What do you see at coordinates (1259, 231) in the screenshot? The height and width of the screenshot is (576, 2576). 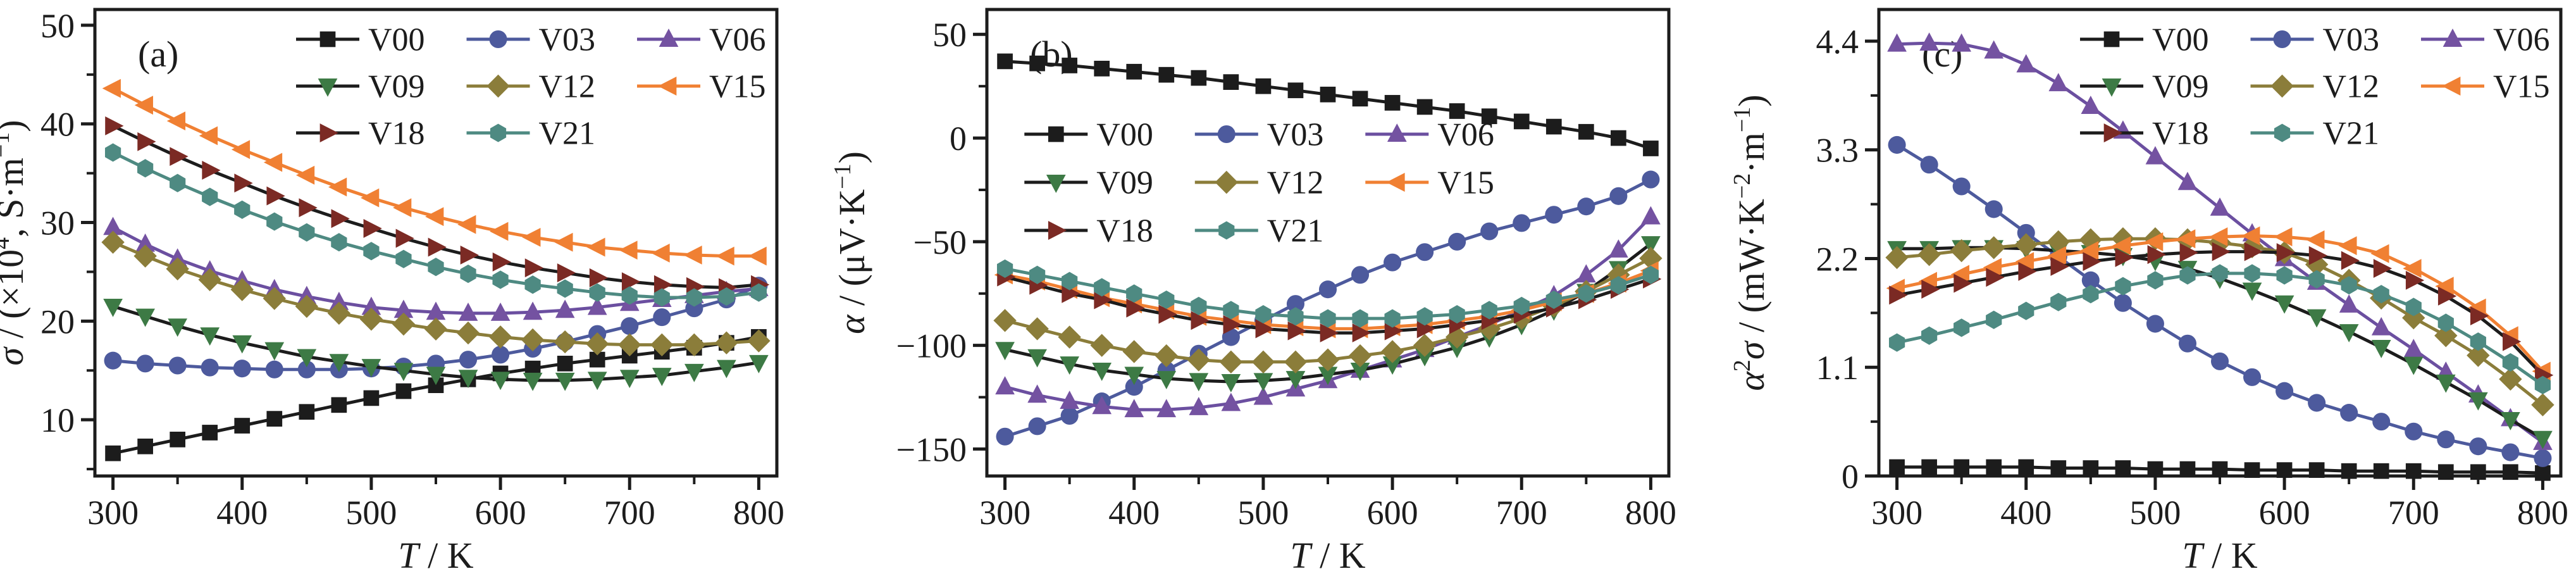 I see `legend-item-V21: V21` at bounding box center [1259, 231].